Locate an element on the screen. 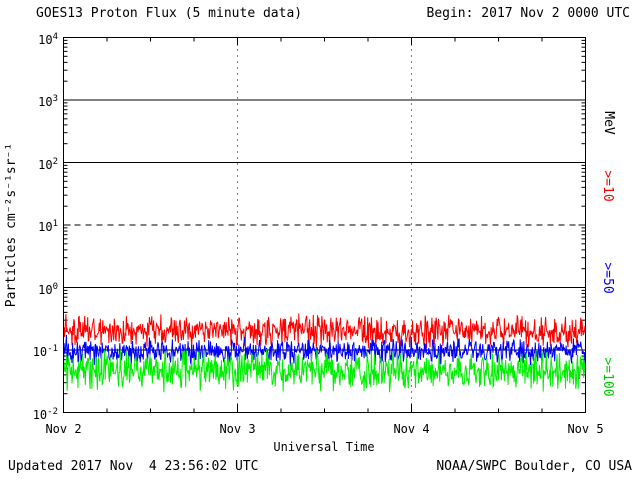  y-tick-label-1e-1: 10-1 is located at coordinates (45, 351).